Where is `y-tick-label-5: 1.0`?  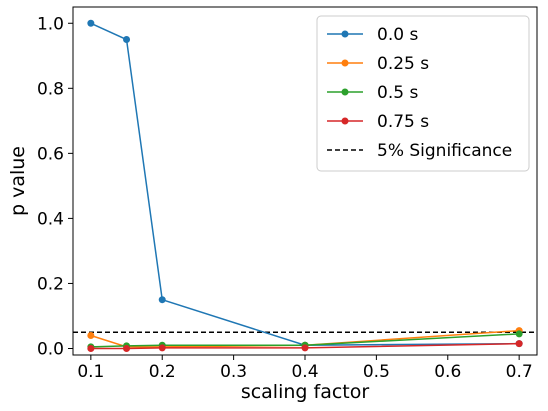
y-tick-label-5: 1.0 is located at coordinates (50, 24).